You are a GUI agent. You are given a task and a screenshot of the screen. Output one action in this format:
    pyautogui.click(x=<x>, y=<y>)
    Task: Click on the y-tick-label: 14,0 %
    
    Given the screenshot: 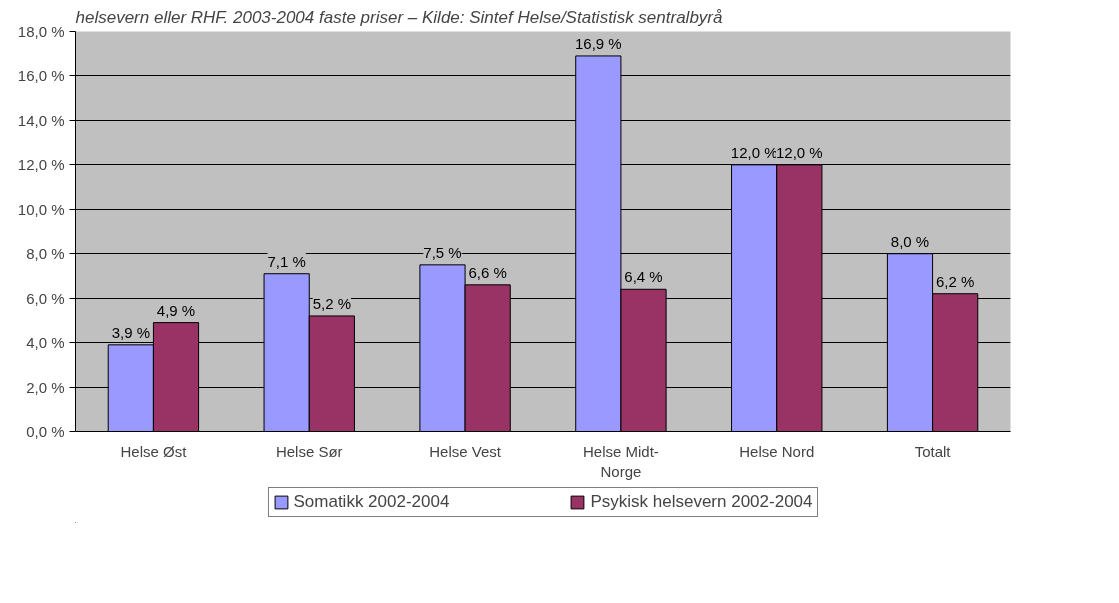 What is the action you would take?
    pyautogui.click(x=41, y=120)
    